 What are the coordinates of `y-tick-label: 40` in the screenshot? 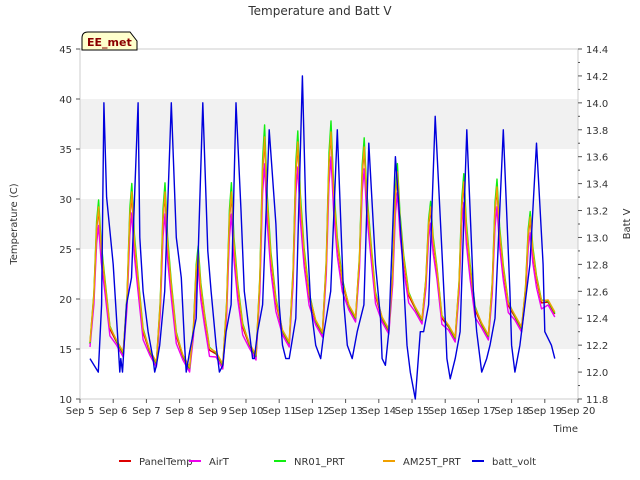 It's located at (65, 100).